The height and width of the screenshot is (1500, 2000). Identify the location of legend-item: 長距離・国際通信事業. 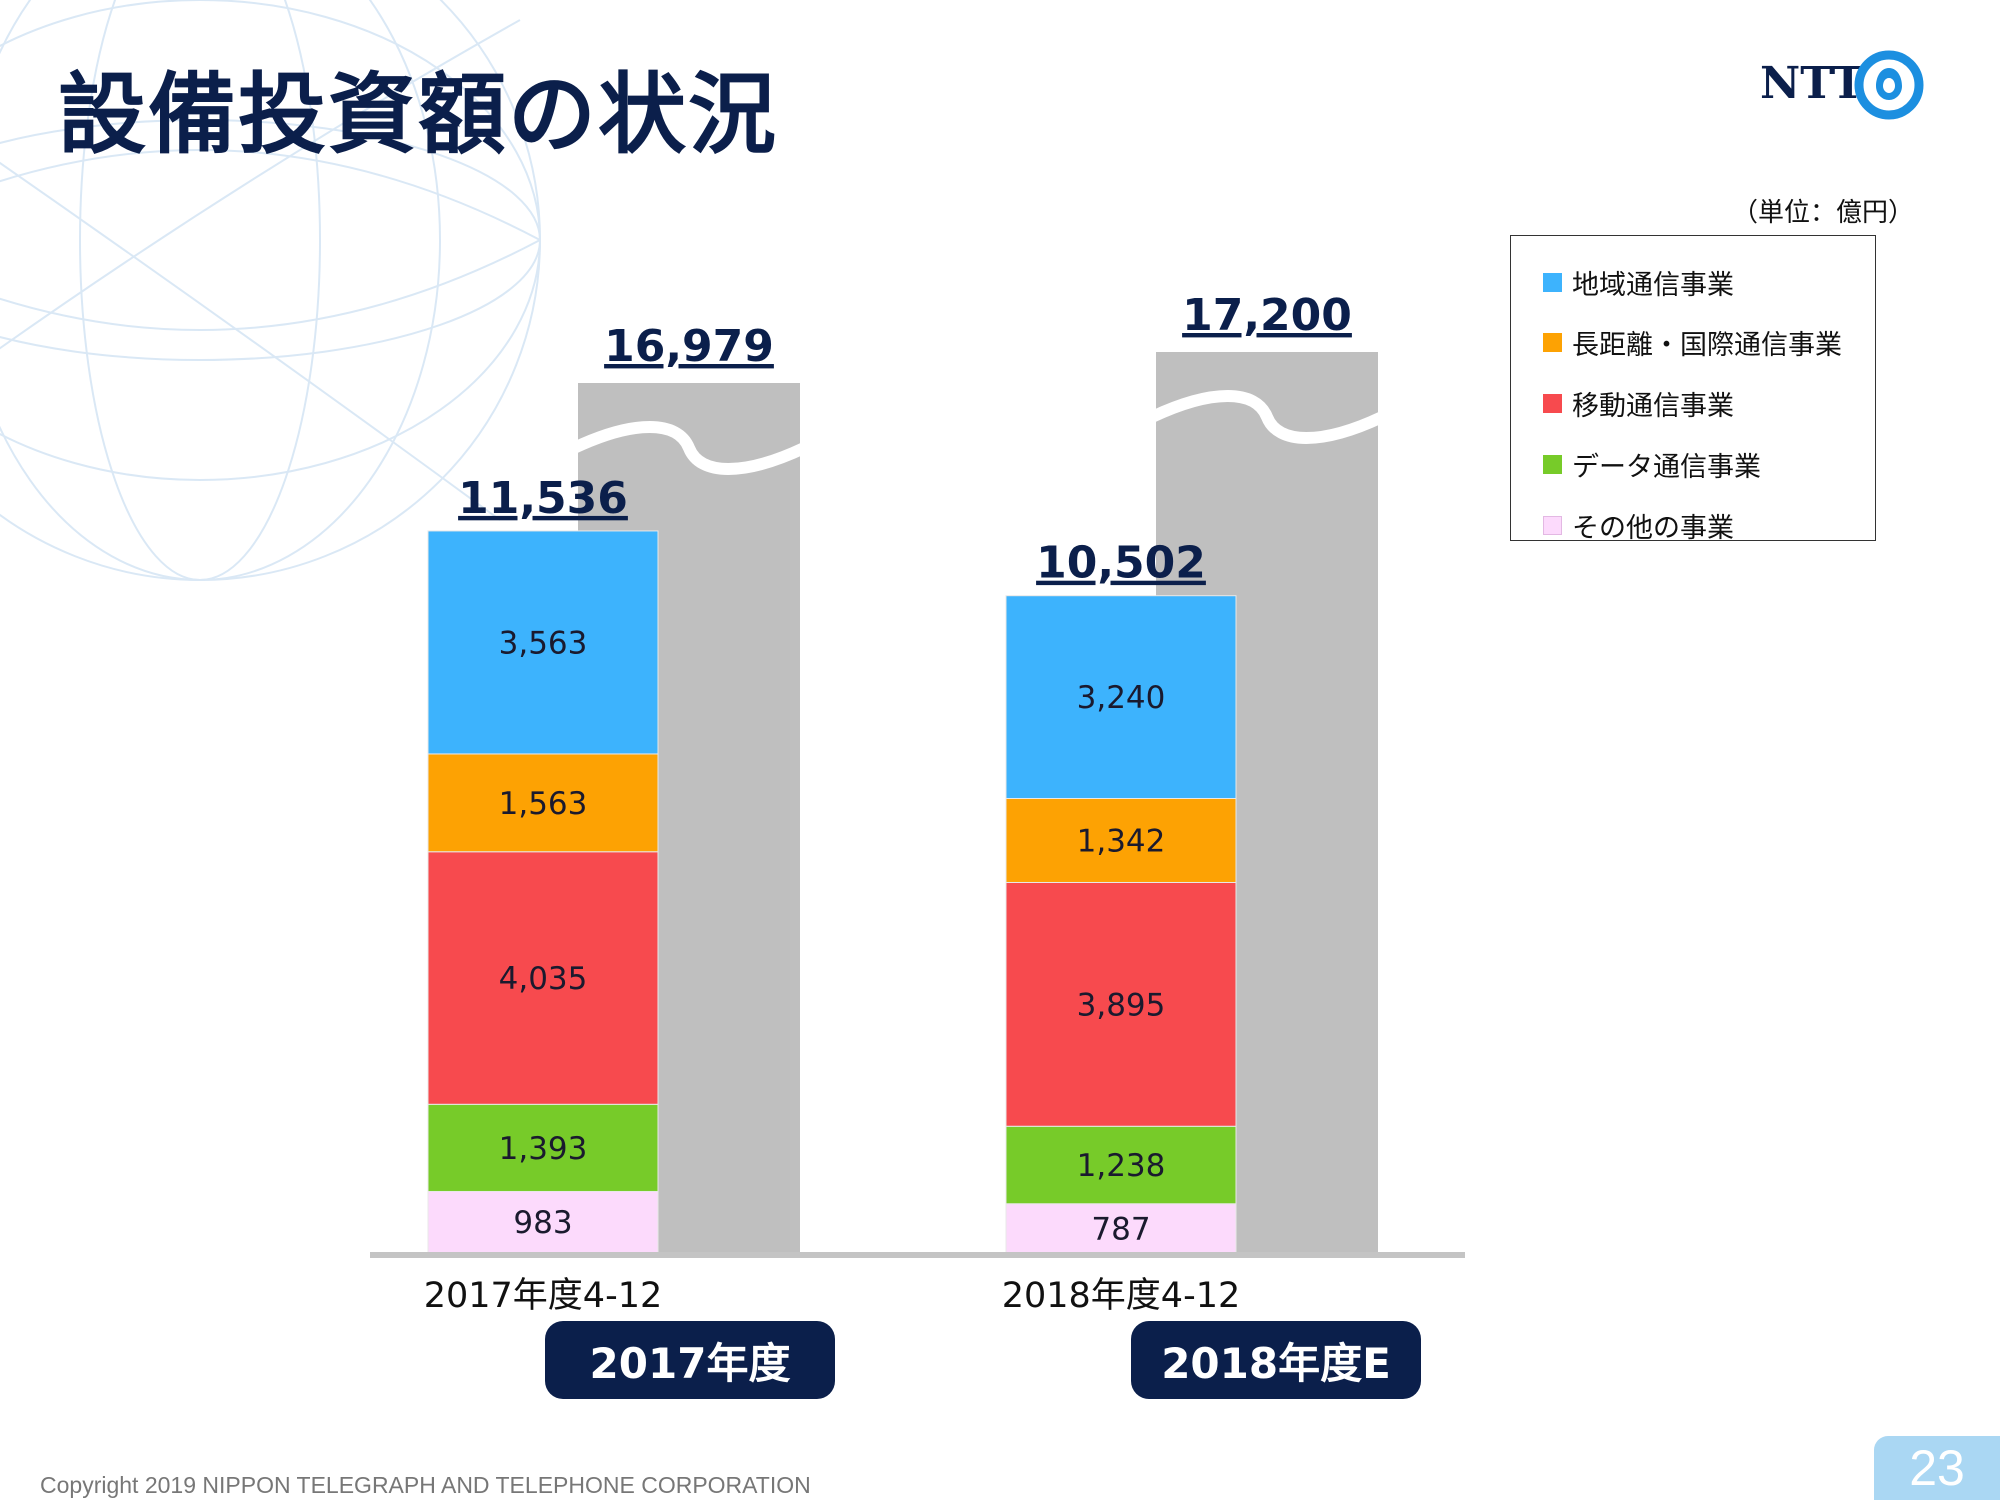
(1692, 343).